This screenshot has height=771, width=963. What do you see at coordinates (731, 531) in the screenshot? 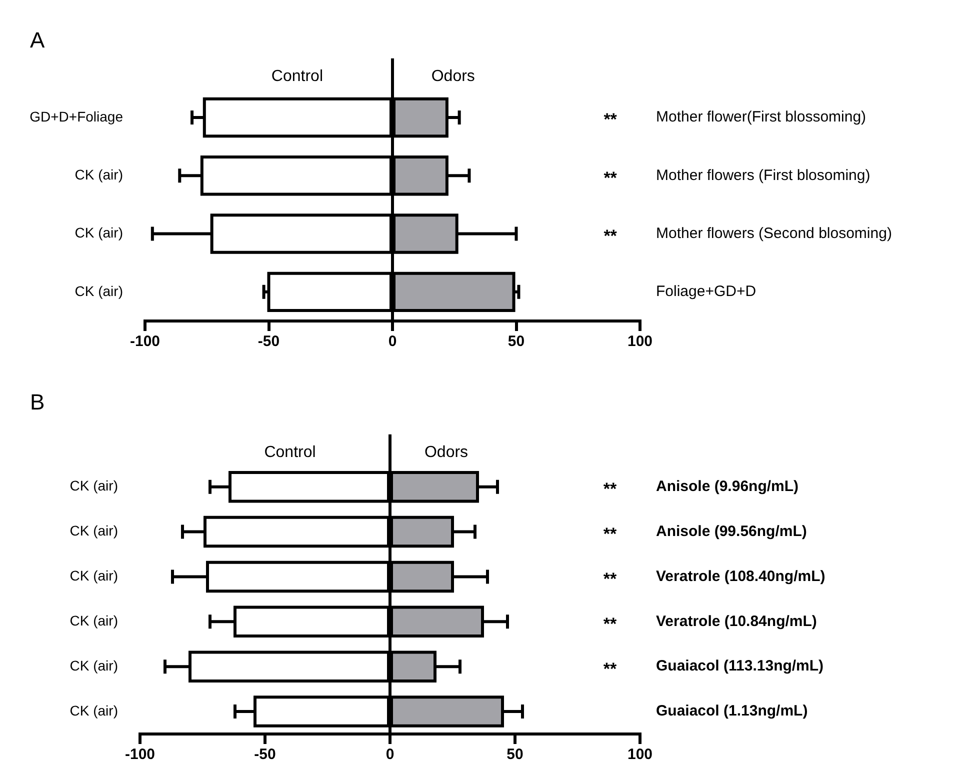
I see `y-tick-label: Anisole (99.56ng/mL)` at bounding box center [731, 531].